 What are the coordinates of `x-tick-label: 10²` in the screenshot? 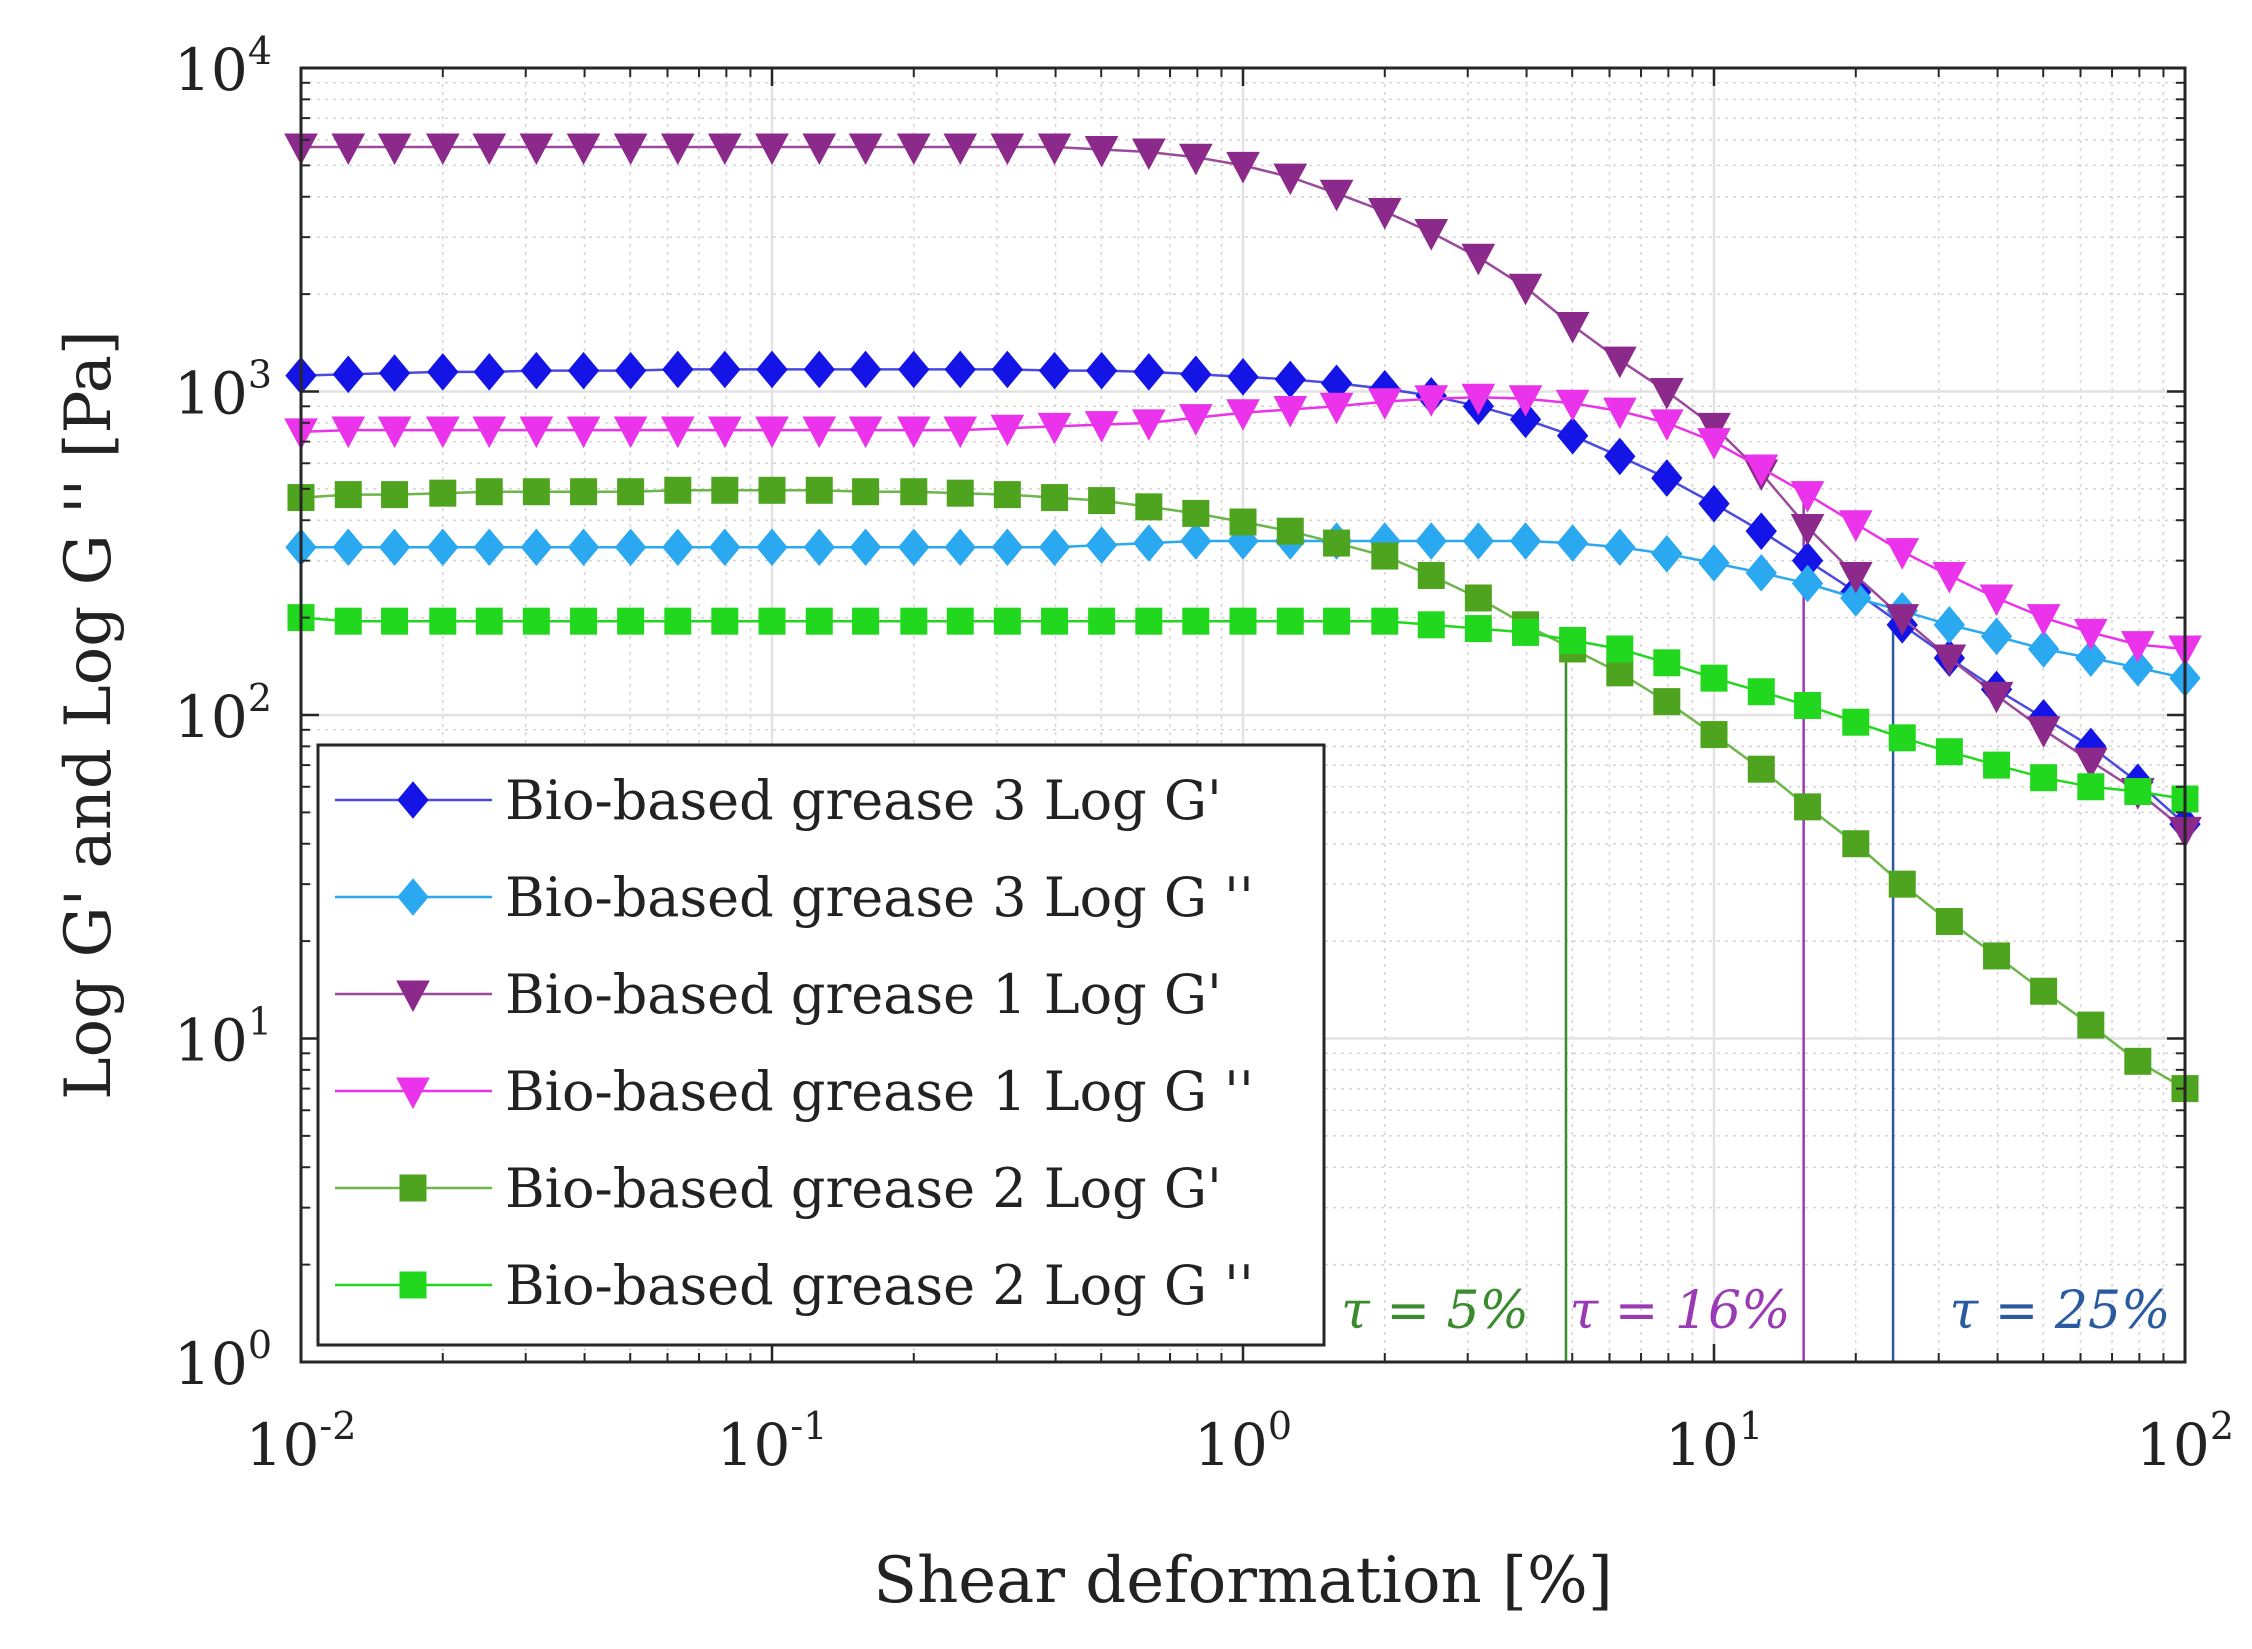 It's located at (2185, 1441).